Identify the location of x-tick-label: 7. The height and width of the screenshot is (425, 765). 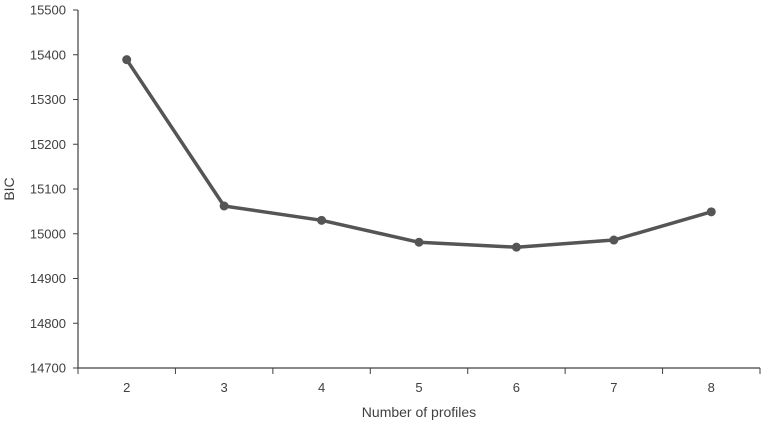
(613, 387).